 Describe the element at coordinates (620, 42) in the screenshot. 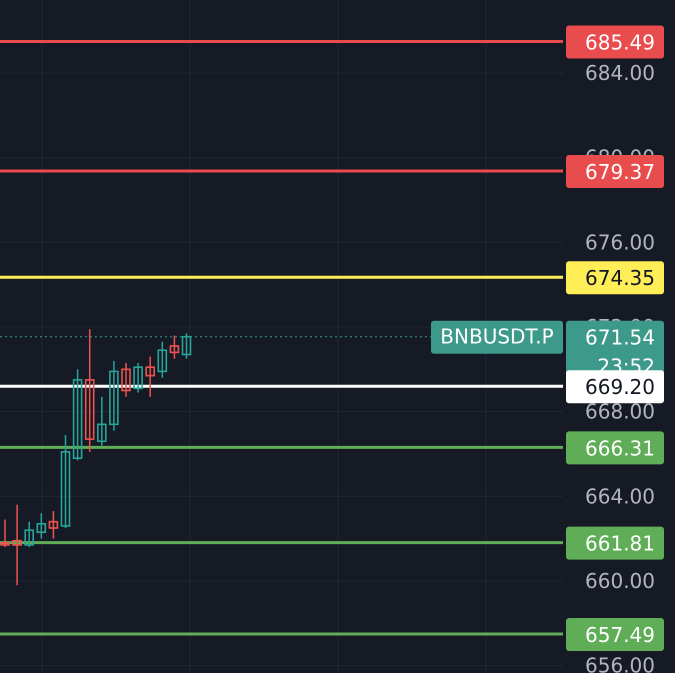

I see `level-tag-label: 685.49` at that location.